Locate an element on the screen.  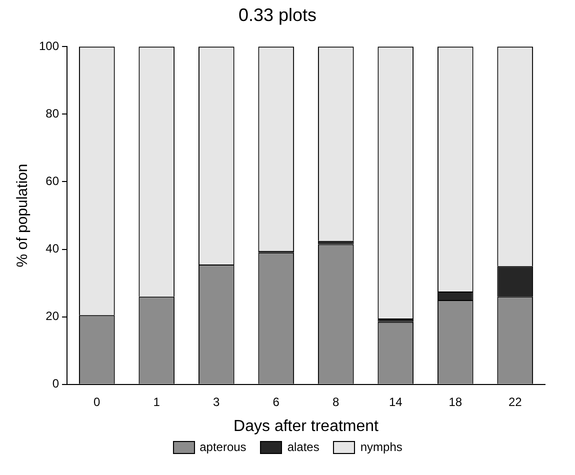
x-tick-label: 8 is located at coordinates (336, 401).